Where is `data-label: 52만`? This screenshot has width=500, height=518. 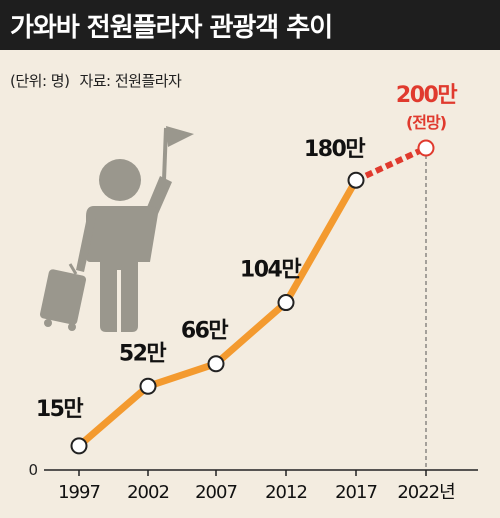 data-label: 52만 is located at coordinates (143, 353).